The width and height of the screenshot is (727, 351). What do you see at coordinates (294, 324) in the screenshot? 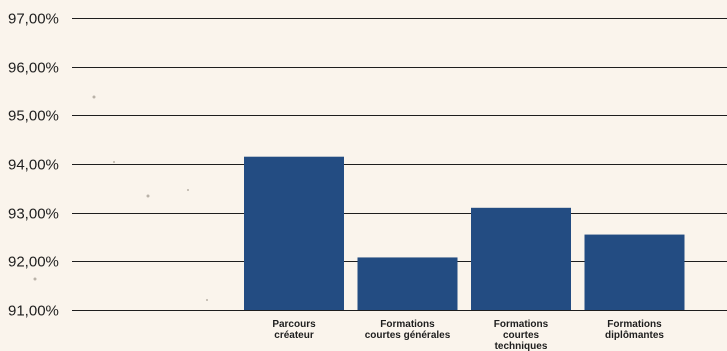
I see `x-category-label-line: Parcours` at bounding box center [294, 324].